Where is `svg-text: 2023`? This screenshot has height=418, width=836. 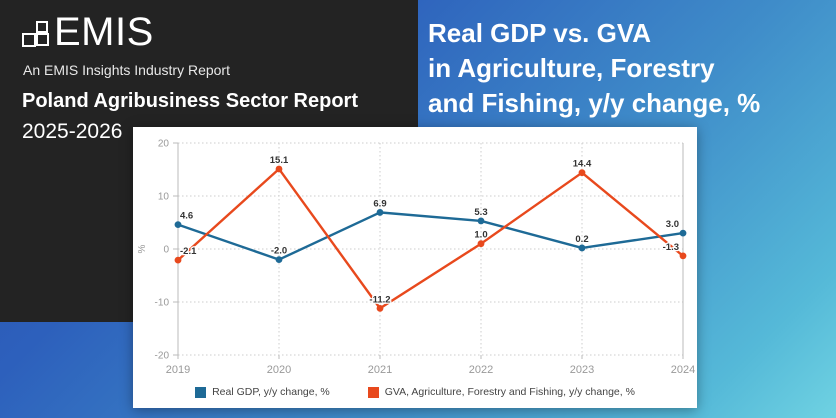
svg-text: 2023 is located at coordinates (582, 370).